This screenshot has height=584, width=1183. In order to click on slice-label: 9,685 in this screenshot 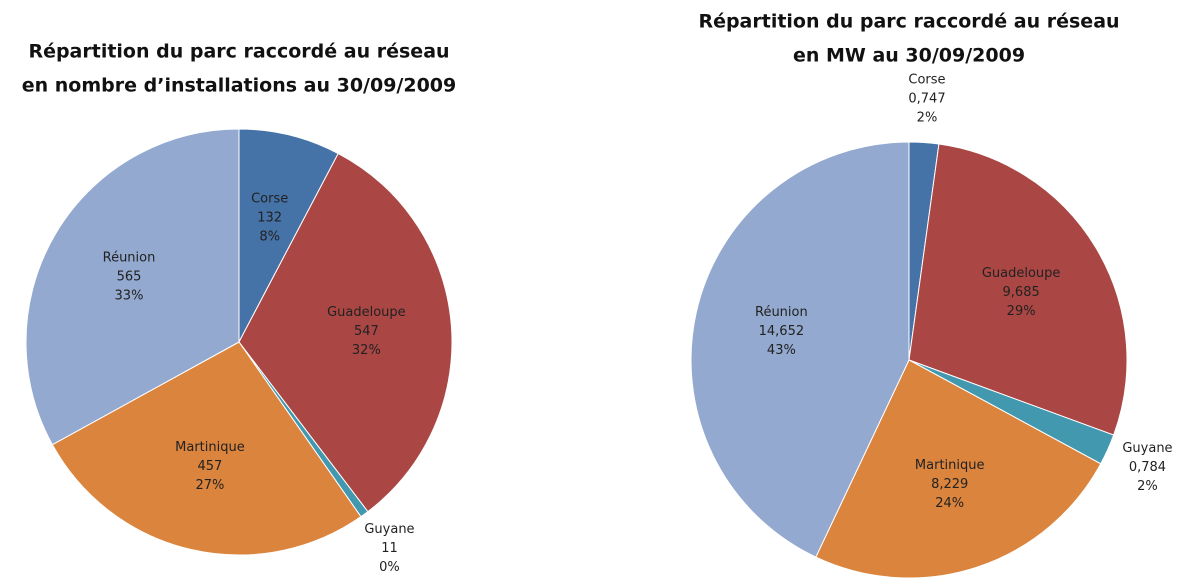, I will do `click(1021, 292)`.